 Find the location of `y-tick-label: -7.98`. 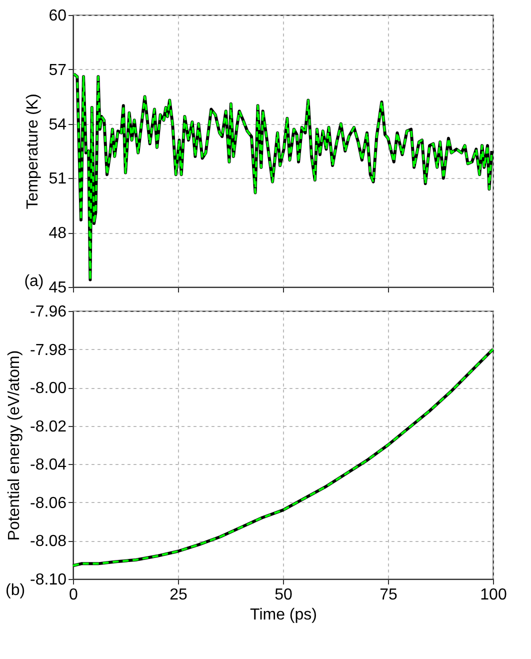

y-tick-label: -7.98 is located at coordinates (48, 350).